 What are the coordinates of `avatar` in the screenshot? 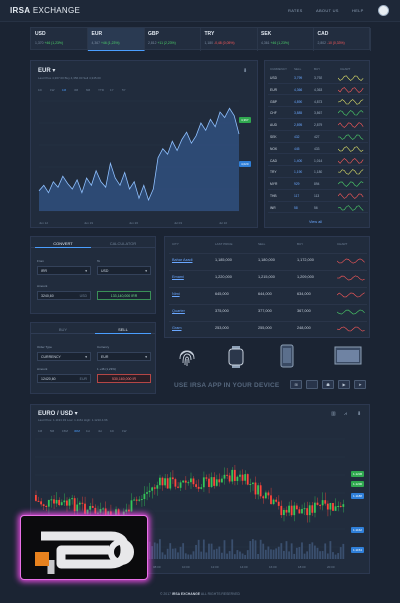 It's located at (383, 10).